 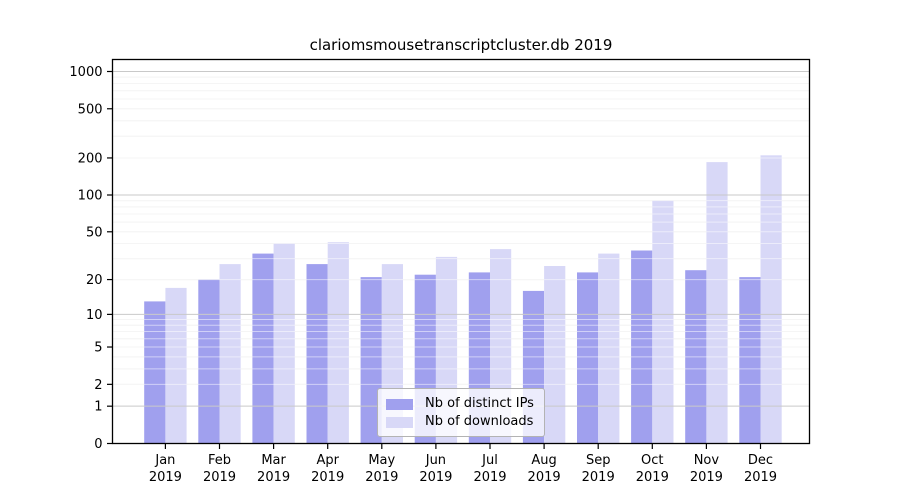 What do you see at coordinates (479, 403) in the screenshot?
I see `legend-label-distinct-ips: Nb of distinct IPs` at bounding box center [479, 403].